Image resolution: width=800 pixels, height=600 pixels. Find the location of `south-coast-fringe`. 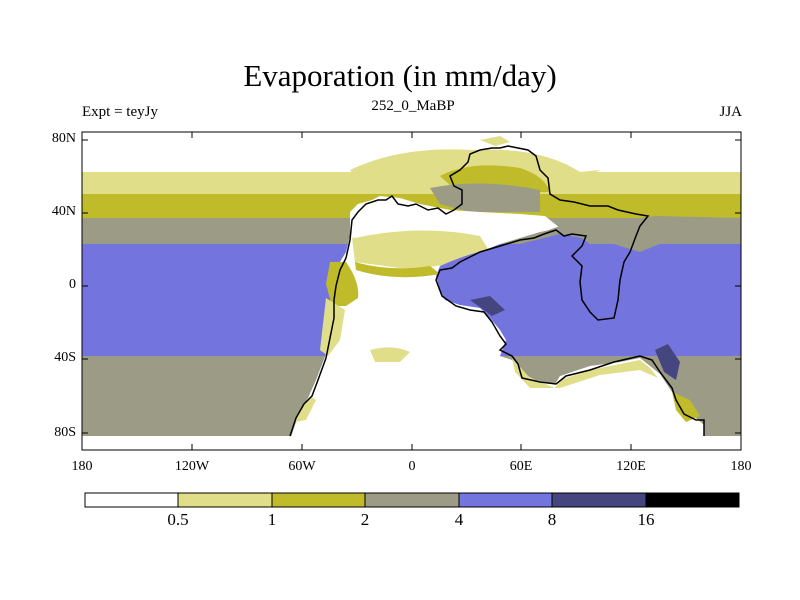

south-coast-fringe is located at coordinates (585, 373).